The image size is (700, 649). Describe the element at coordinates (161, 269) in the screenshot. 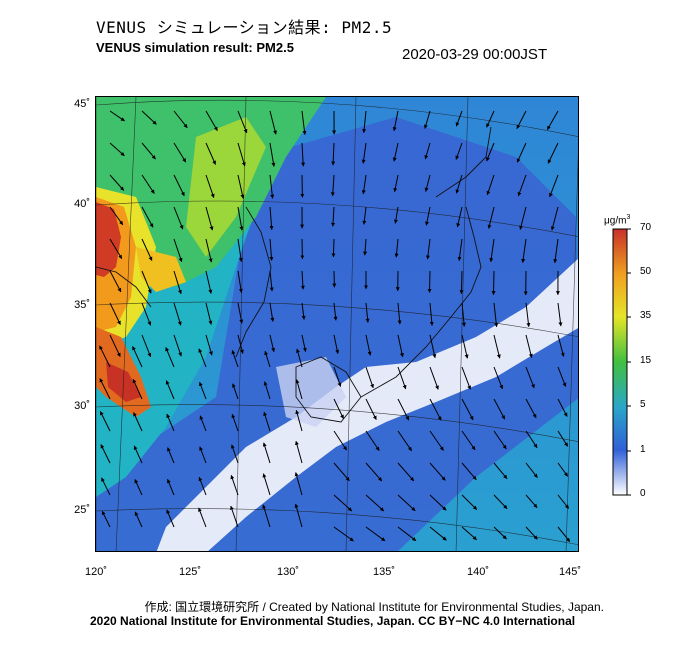

I see `yellow-patch-mid` at that location.